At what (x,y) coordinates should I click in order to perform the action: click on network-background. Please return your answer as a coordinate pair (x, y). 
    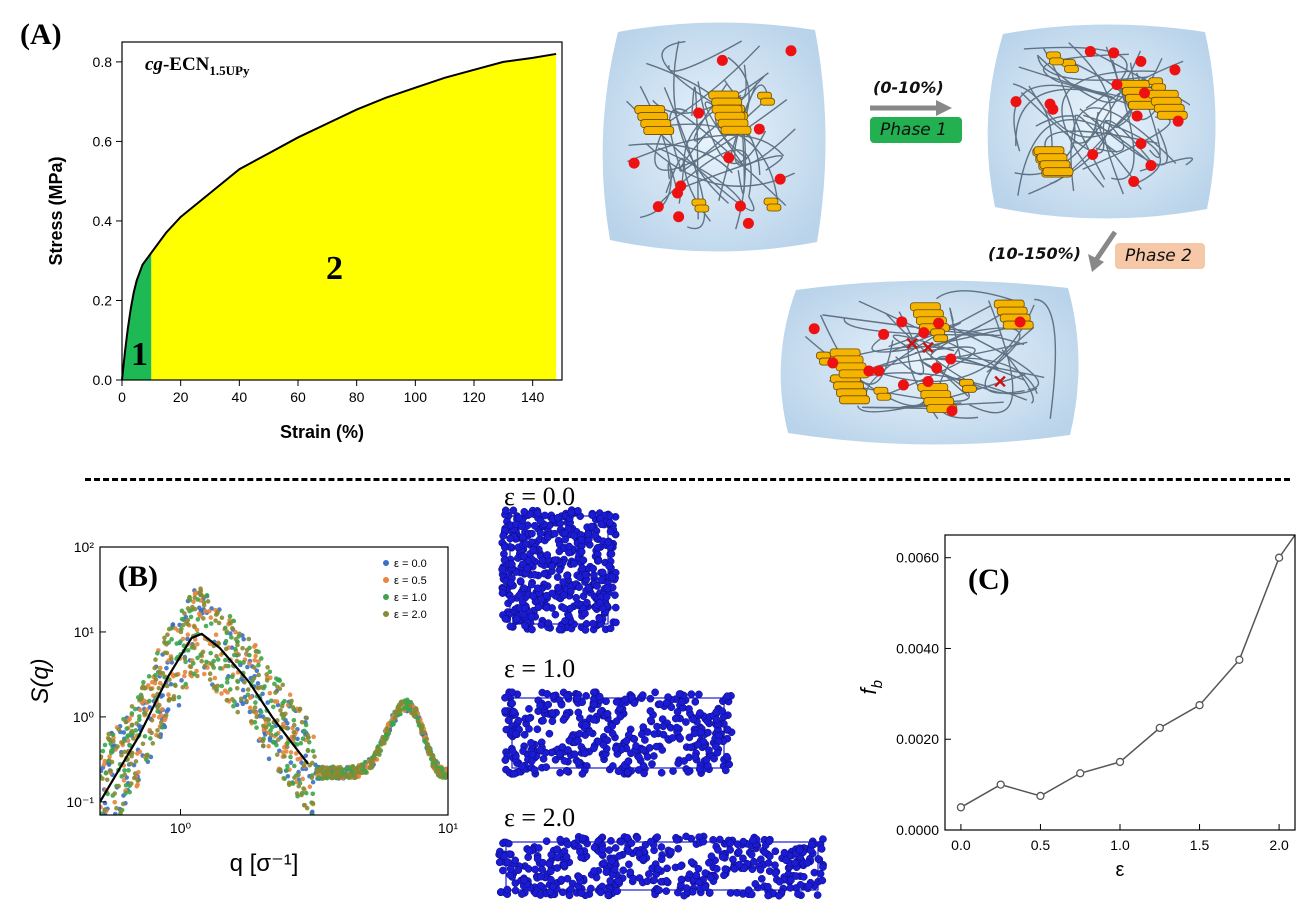
    Looking at the image, I should click on (714, 137).